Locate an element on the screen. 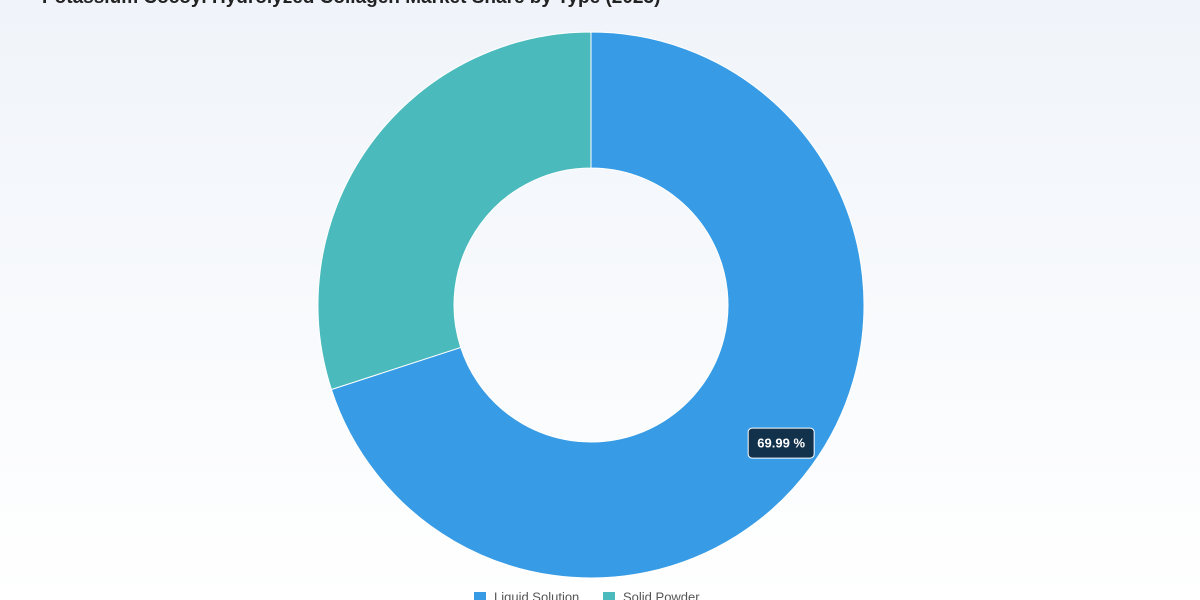  donut-slice is located at coordinates (454, 211).